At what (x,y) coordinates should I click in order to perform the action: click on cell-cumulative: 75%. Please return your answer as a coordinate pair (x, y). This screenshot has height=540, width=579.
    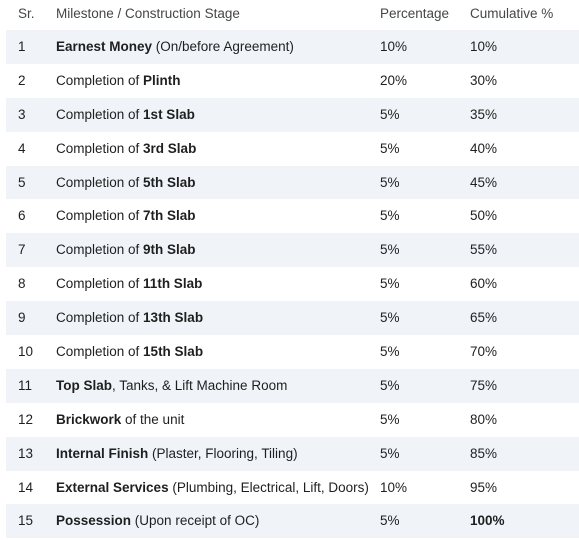
    Looking at the image, I should click on (484, 385).